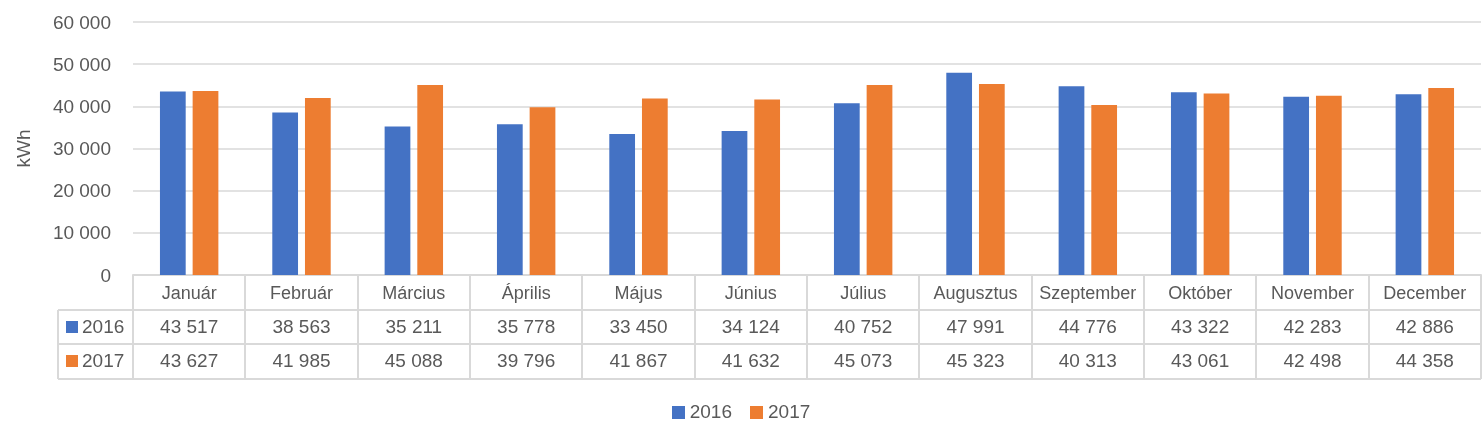 The height and width of the screenshot is (423, 1482). I want to click on data-label: 43 322, so click(1200, 326).